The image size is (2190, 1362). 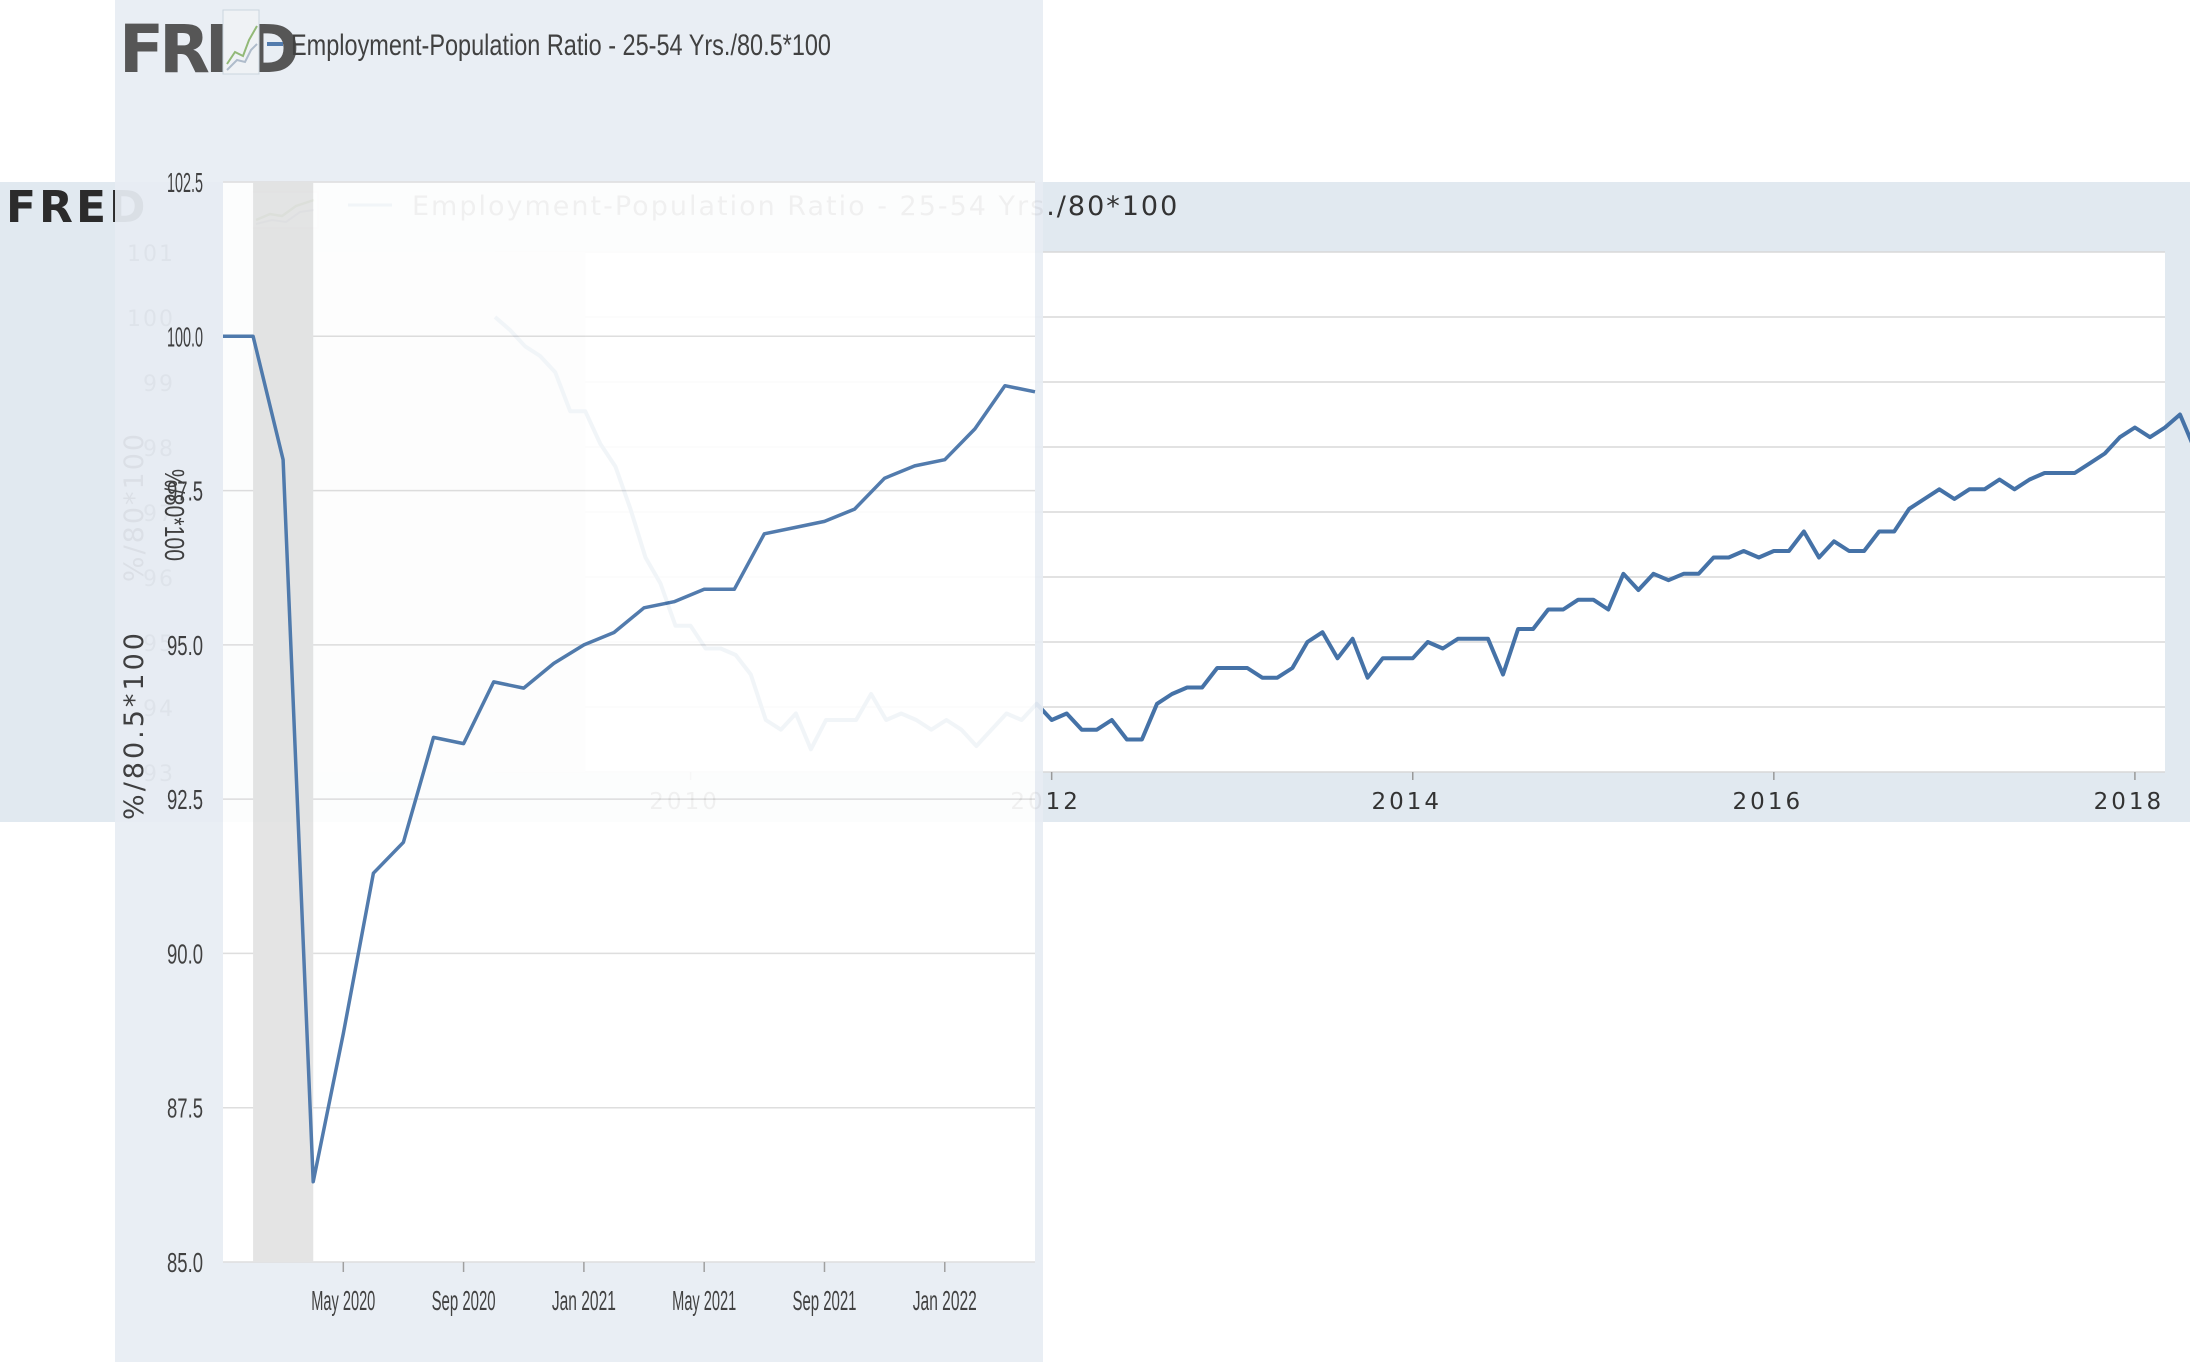 What do you see at coordinates (185, 953) in the screenshot?
I see `y-tick-label: 90.0` at bounding box center [185, 953].